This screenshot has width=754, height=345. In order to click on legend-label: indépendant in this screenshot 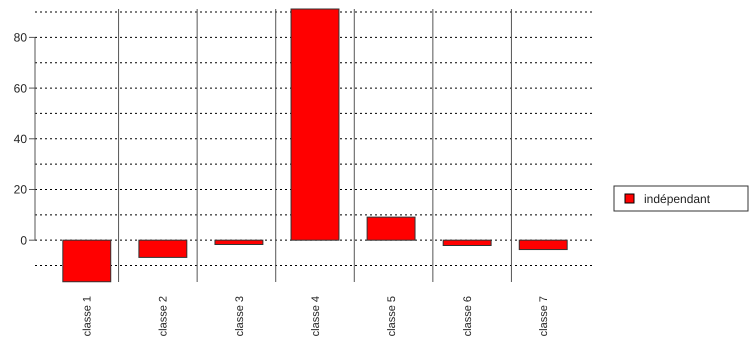, I will do `click(677, 199)`.